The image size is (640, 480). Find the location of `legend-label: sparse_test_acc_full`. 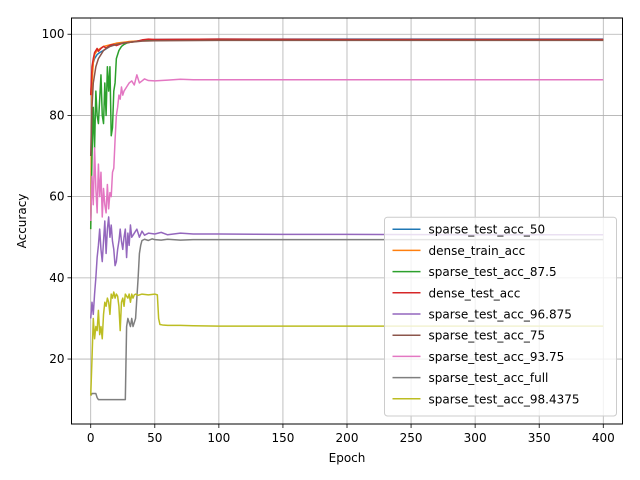

legend-label: sparse_test_acc_full is located at coordinates (489, 378).